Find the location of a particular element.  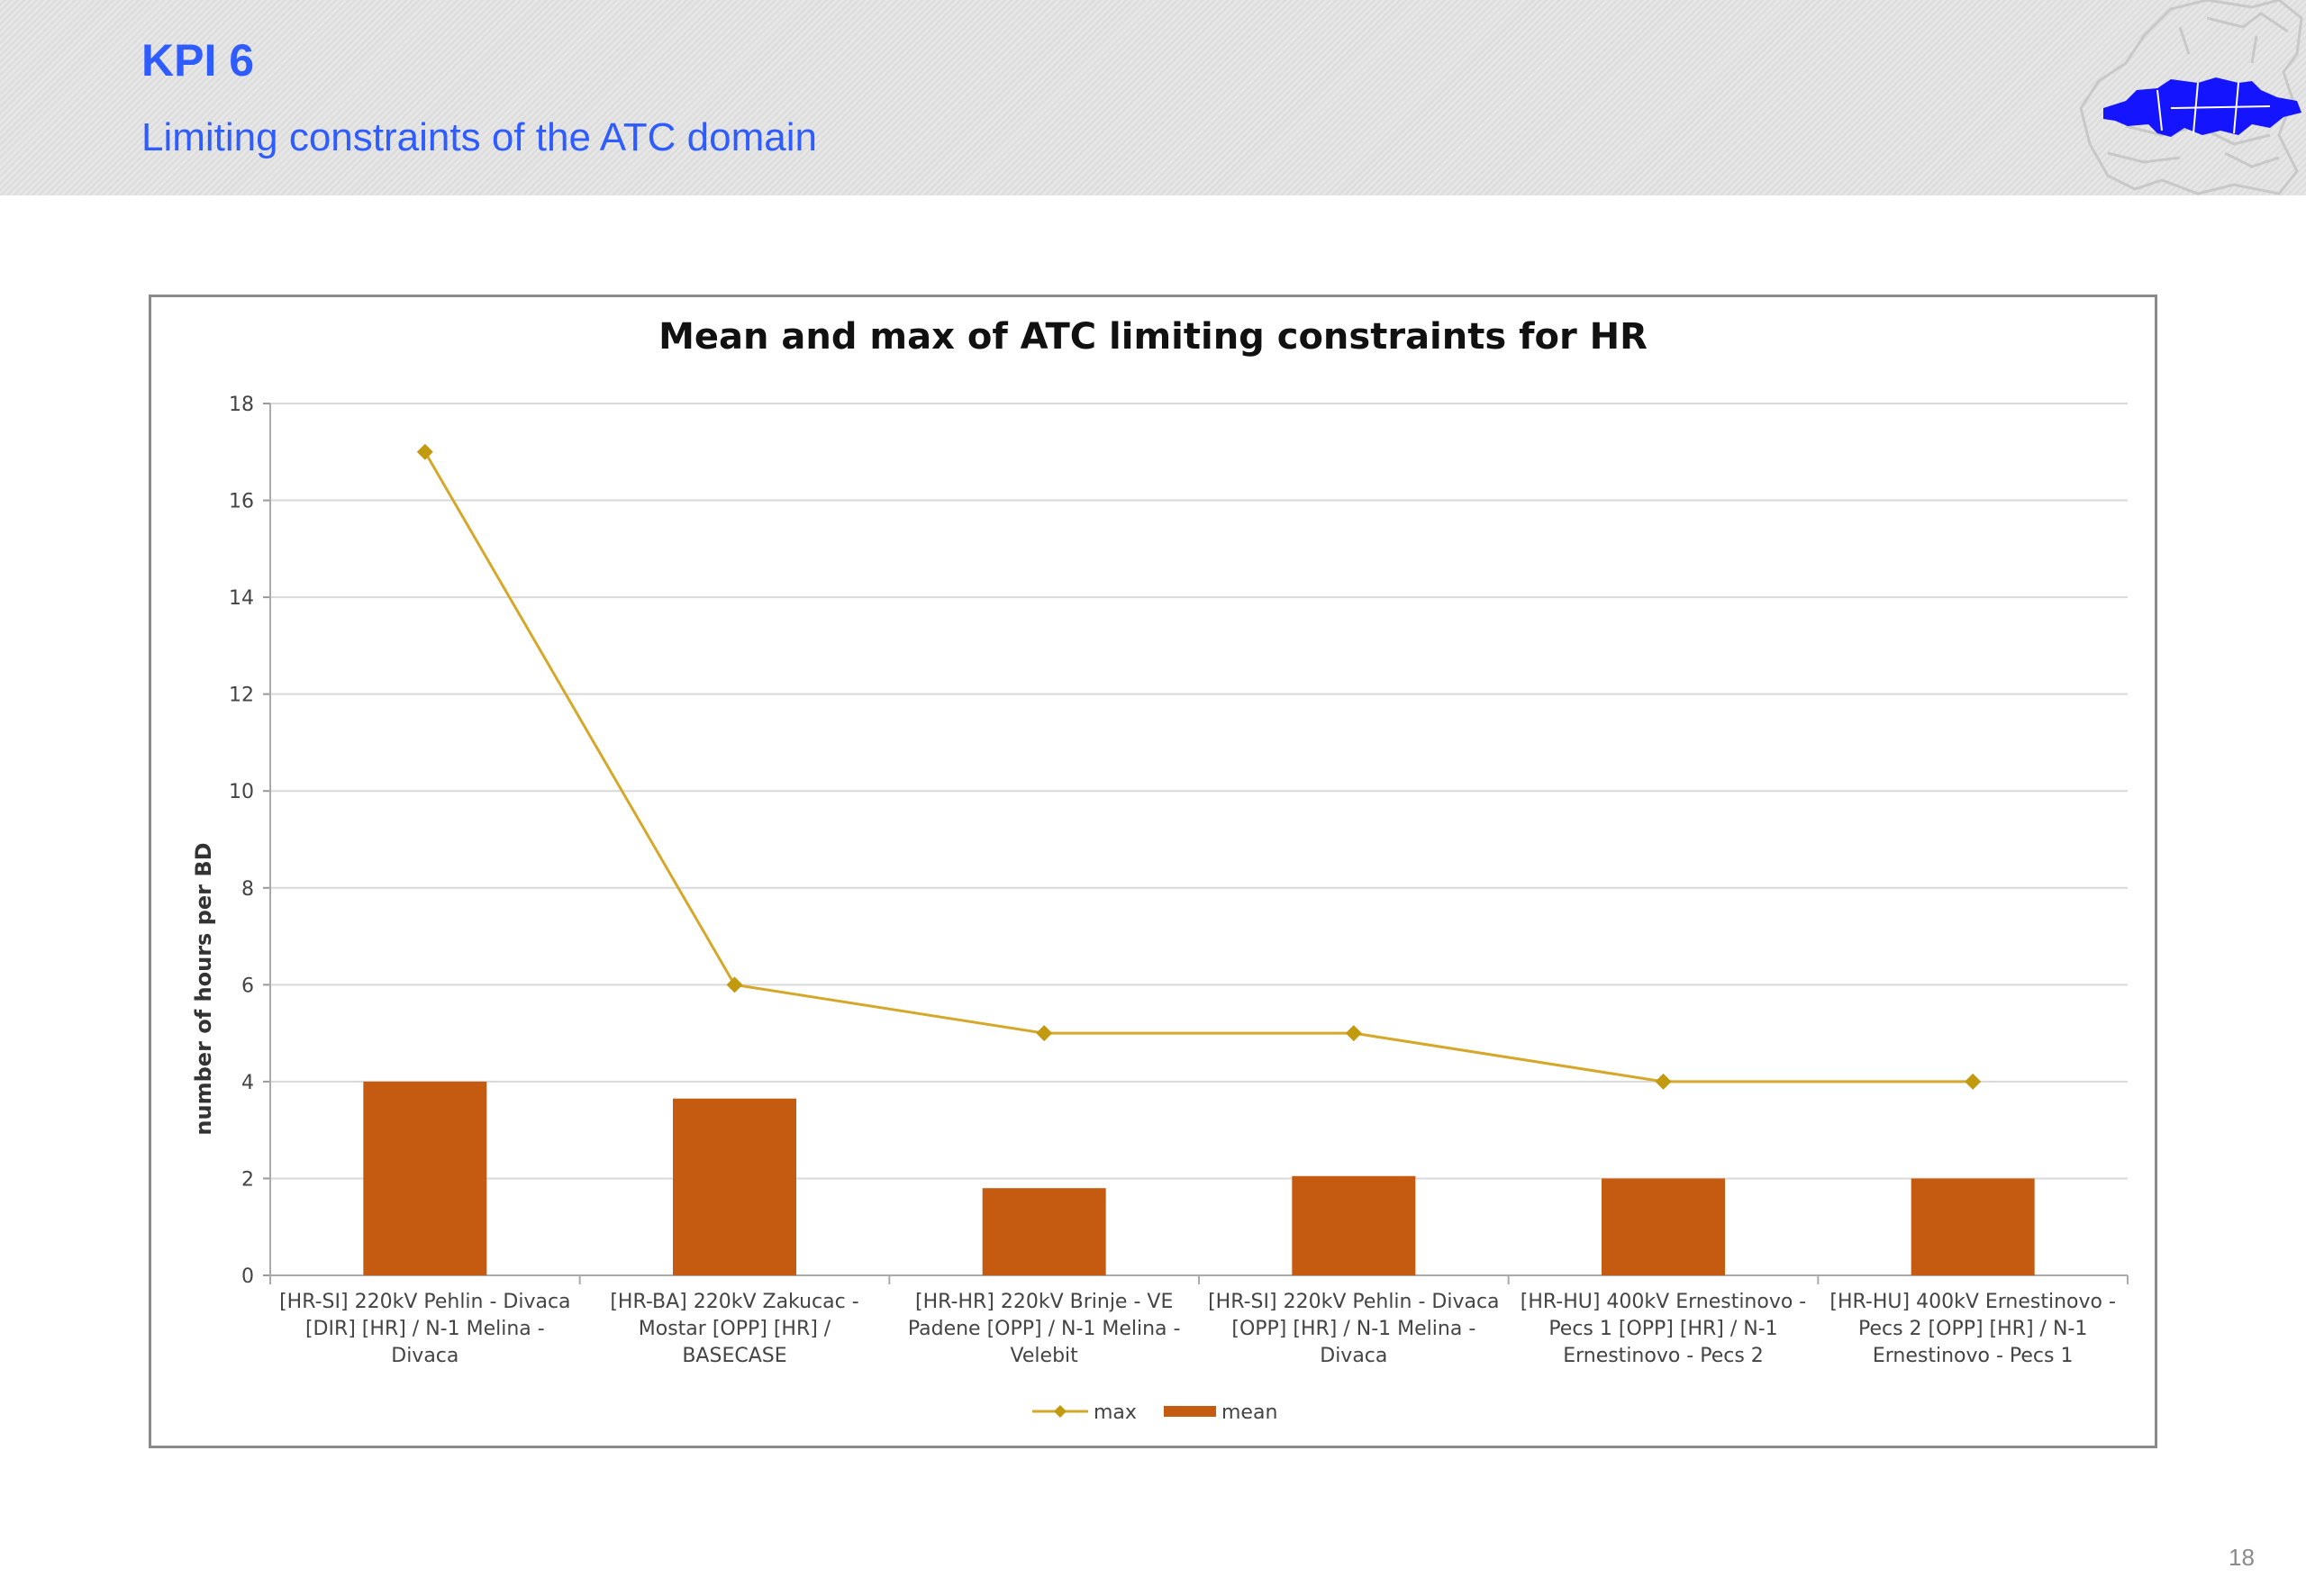

legend-max-swatch-marker is located at coordinates (1060, 1411).